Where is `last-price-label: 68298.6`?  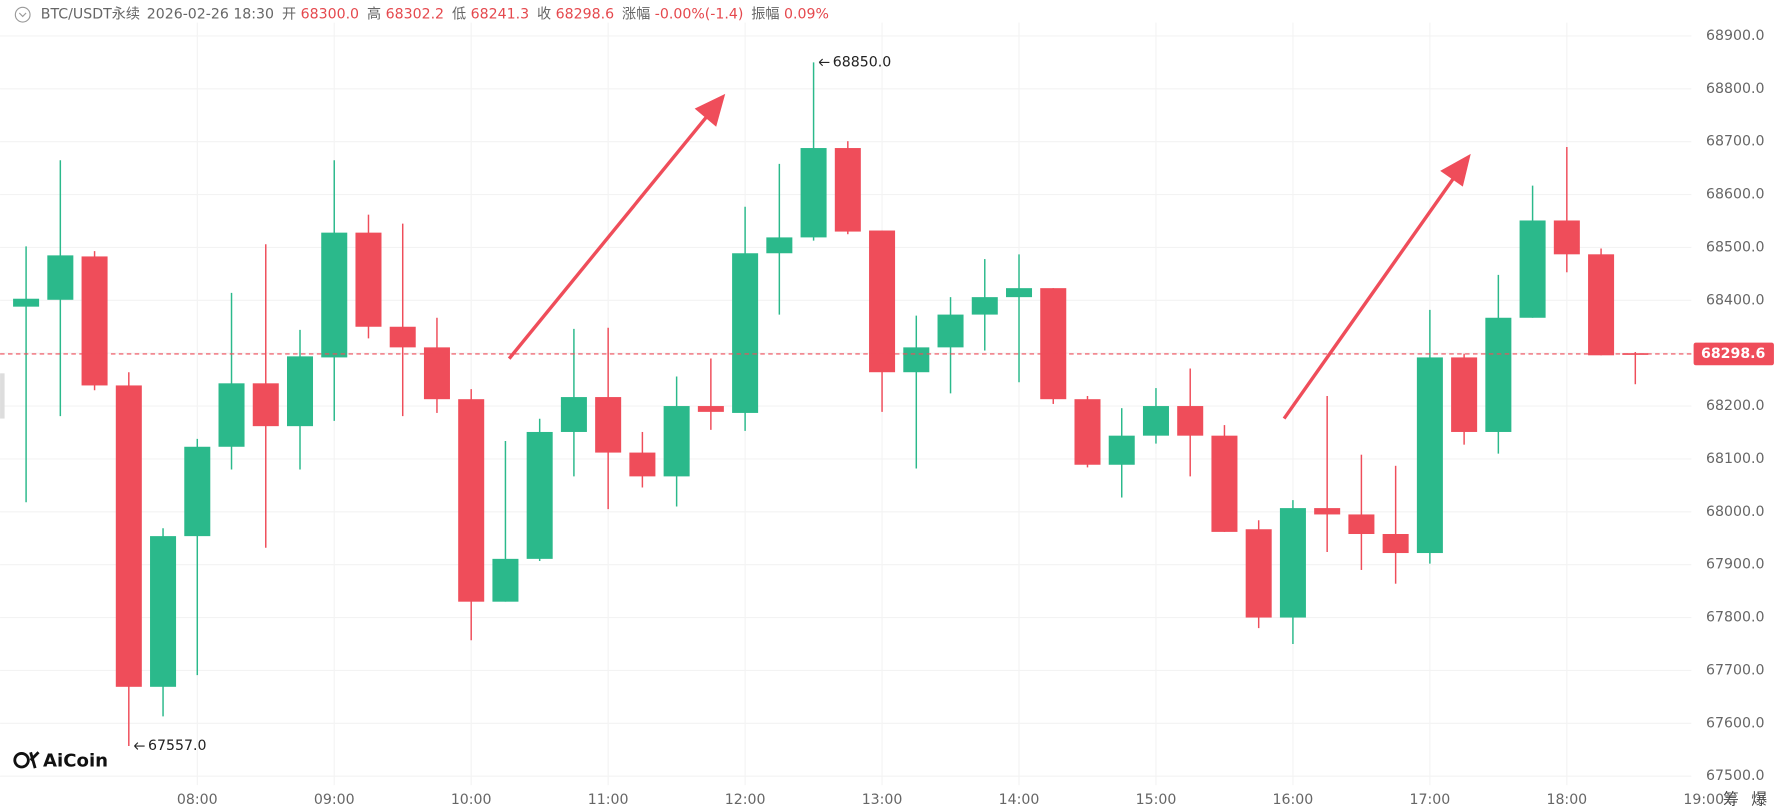 last-price-label: 68298.6 is located at coordinates (1733, 354).